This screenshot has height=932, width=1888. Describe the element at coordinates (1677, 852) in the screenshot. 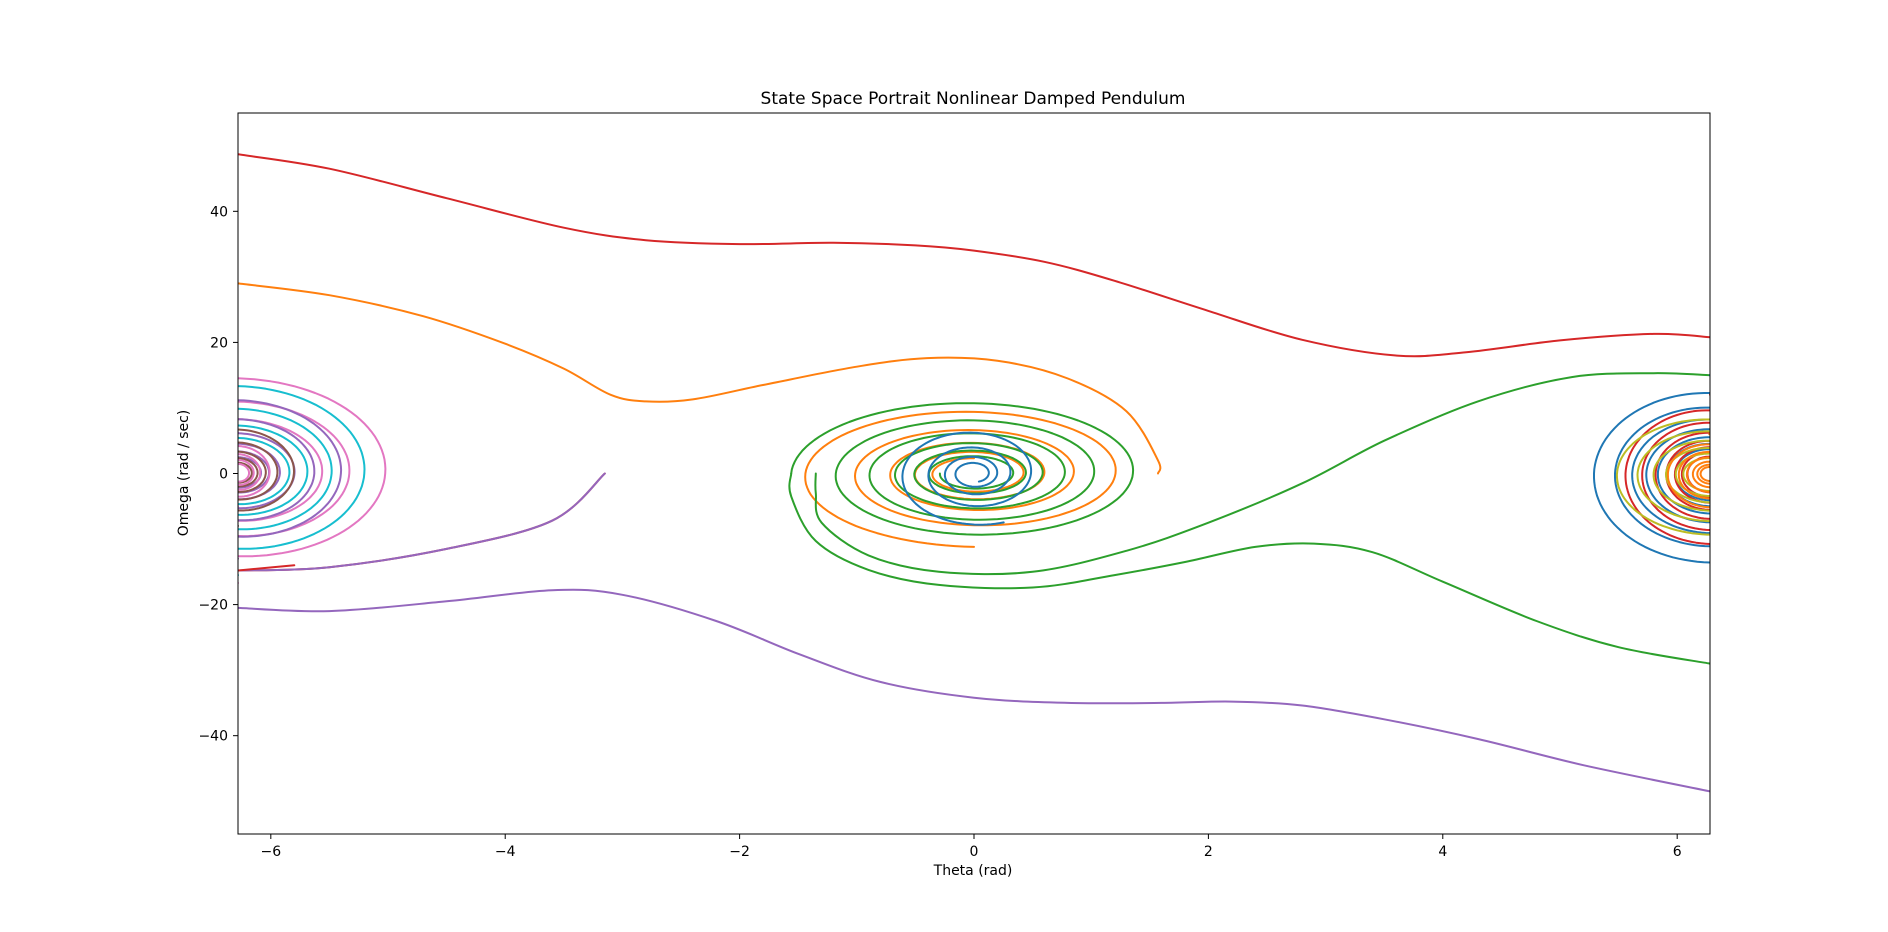

I see `x-tick-label: 6` at that location.